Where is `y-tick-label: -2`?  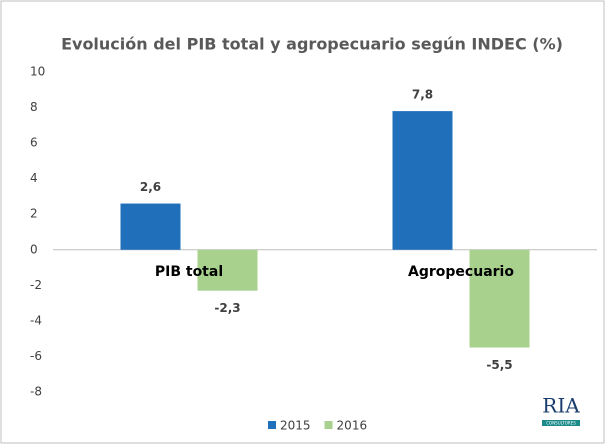
y-tick-label: -2 is located at coordinates (36, 285).